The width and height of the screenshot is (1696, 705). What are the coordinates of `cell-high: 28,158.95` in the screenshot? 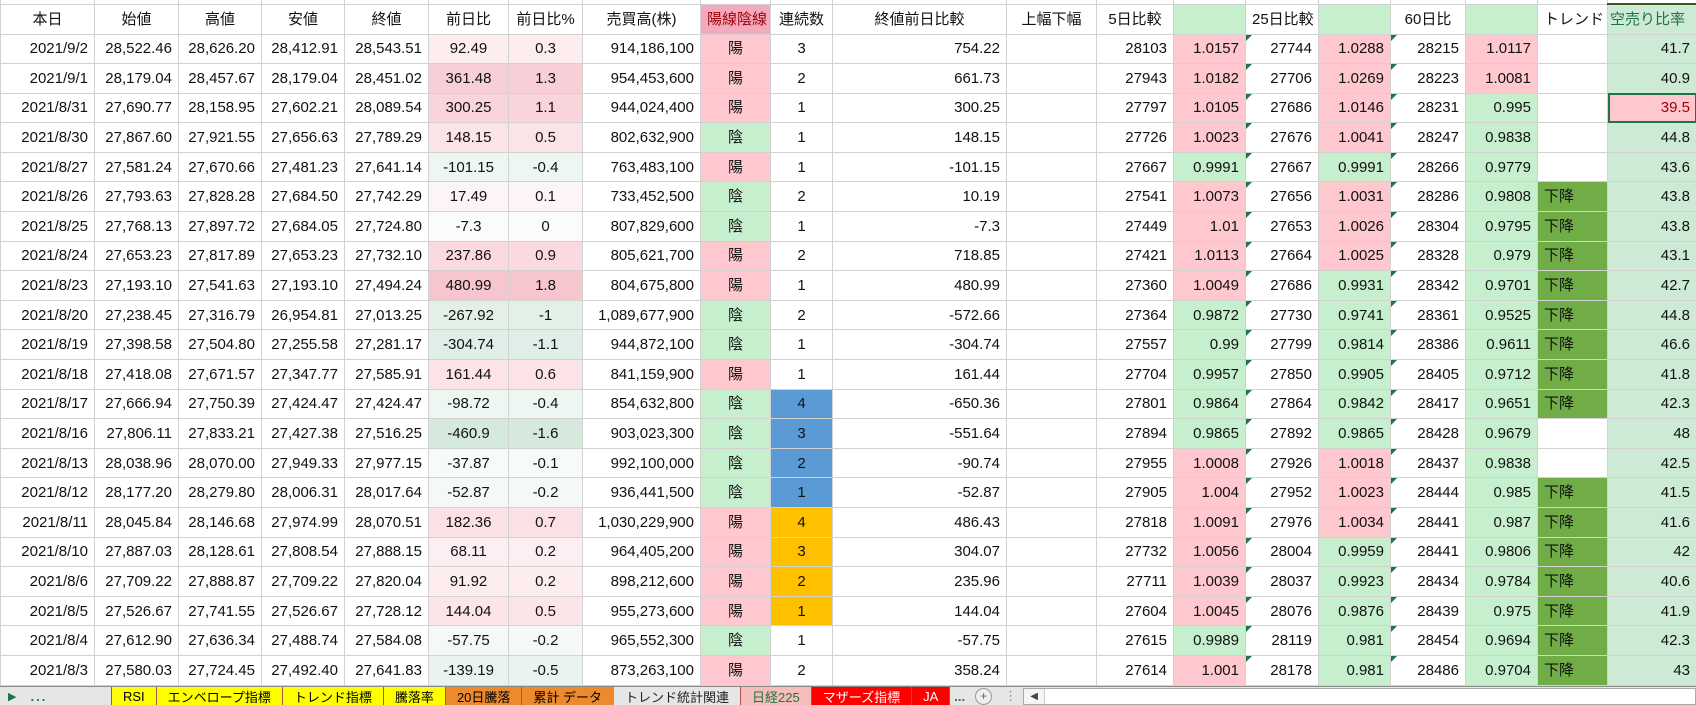 It's located at (220, 108).